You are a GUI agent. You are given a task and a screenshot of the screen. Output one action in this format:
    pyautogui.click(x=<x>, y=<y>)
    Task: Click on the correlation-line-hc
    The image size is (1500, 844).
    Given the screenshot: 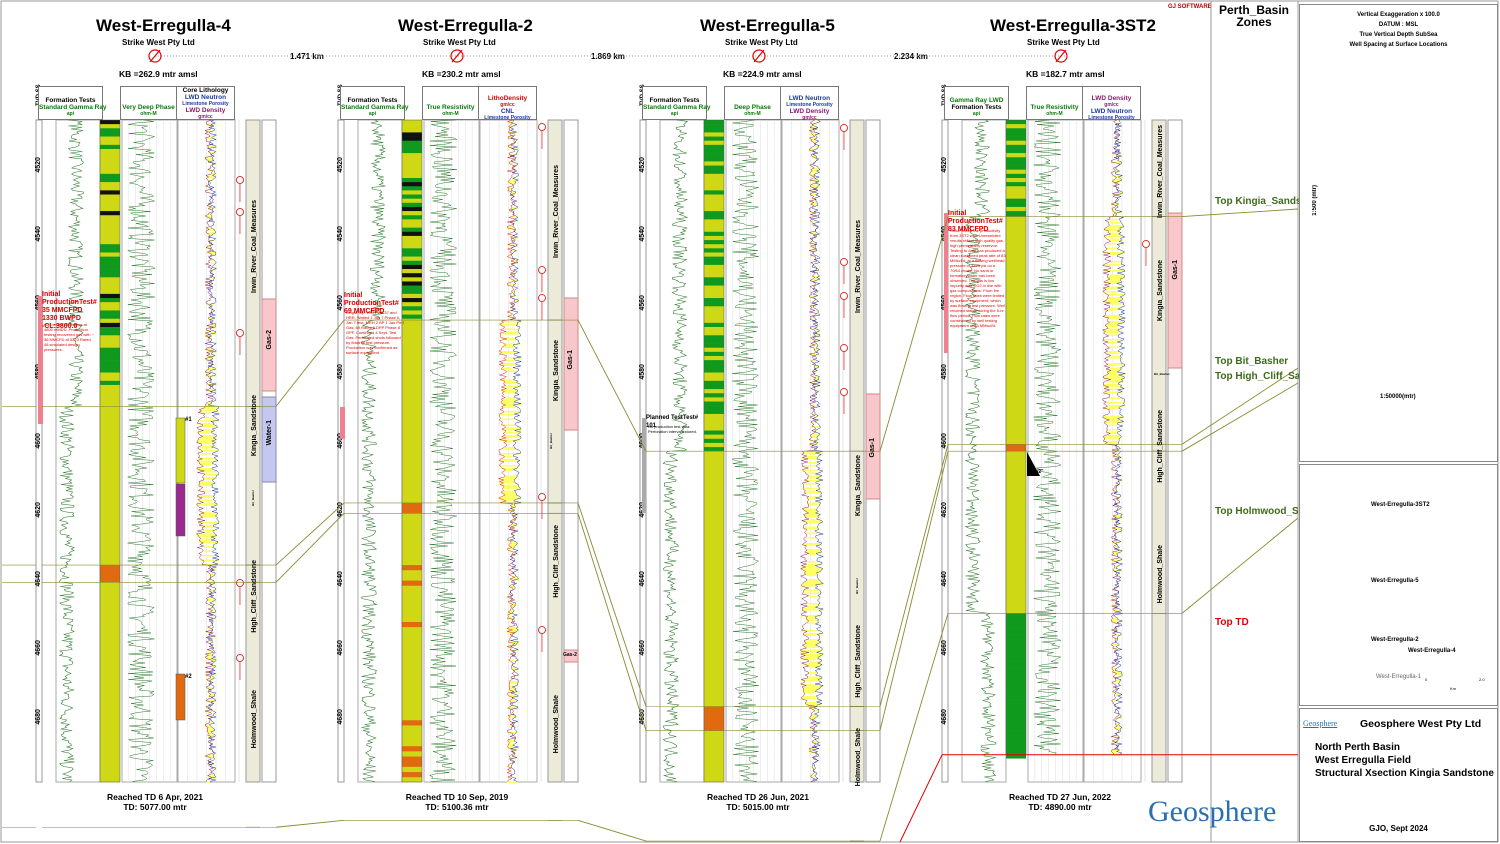 What is the action you would take?
    pyautogui.click(x=310, y=547)
    